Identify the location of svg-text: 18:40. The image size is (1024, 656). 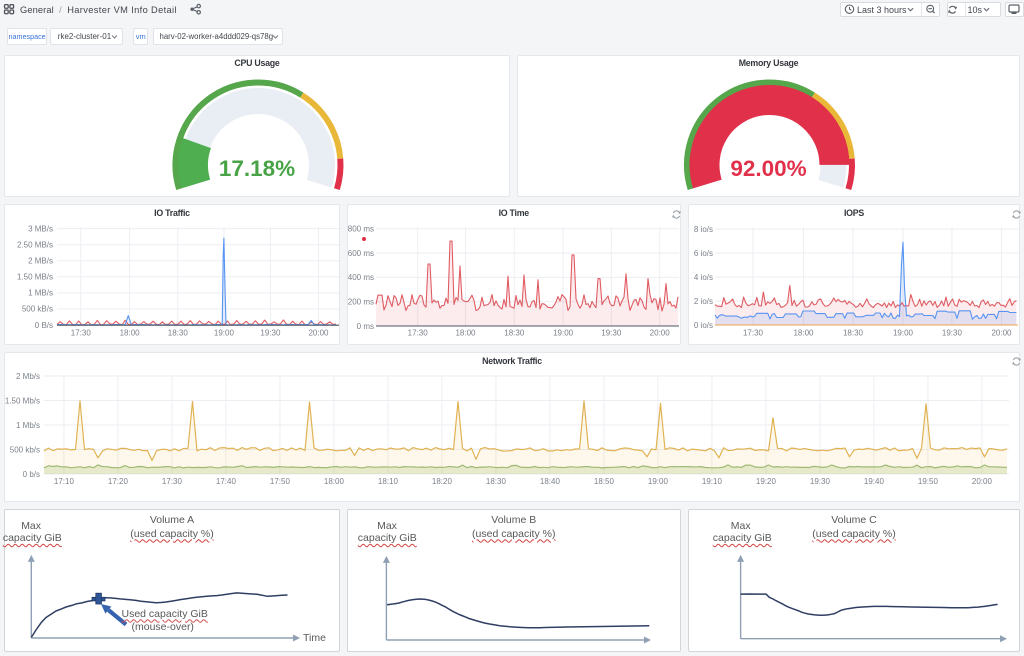
(550, 481).